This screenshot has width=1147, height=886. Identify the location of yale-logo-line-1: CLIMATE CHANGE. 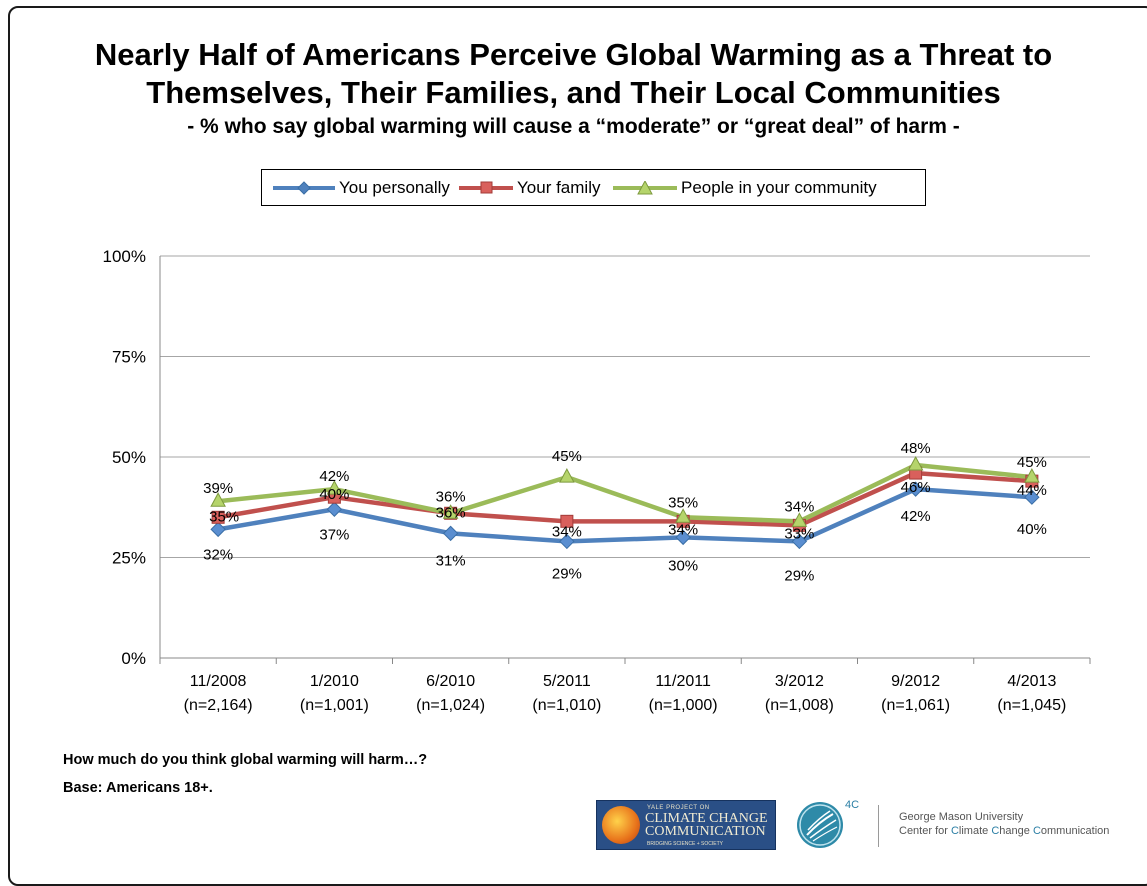
(706, 818).